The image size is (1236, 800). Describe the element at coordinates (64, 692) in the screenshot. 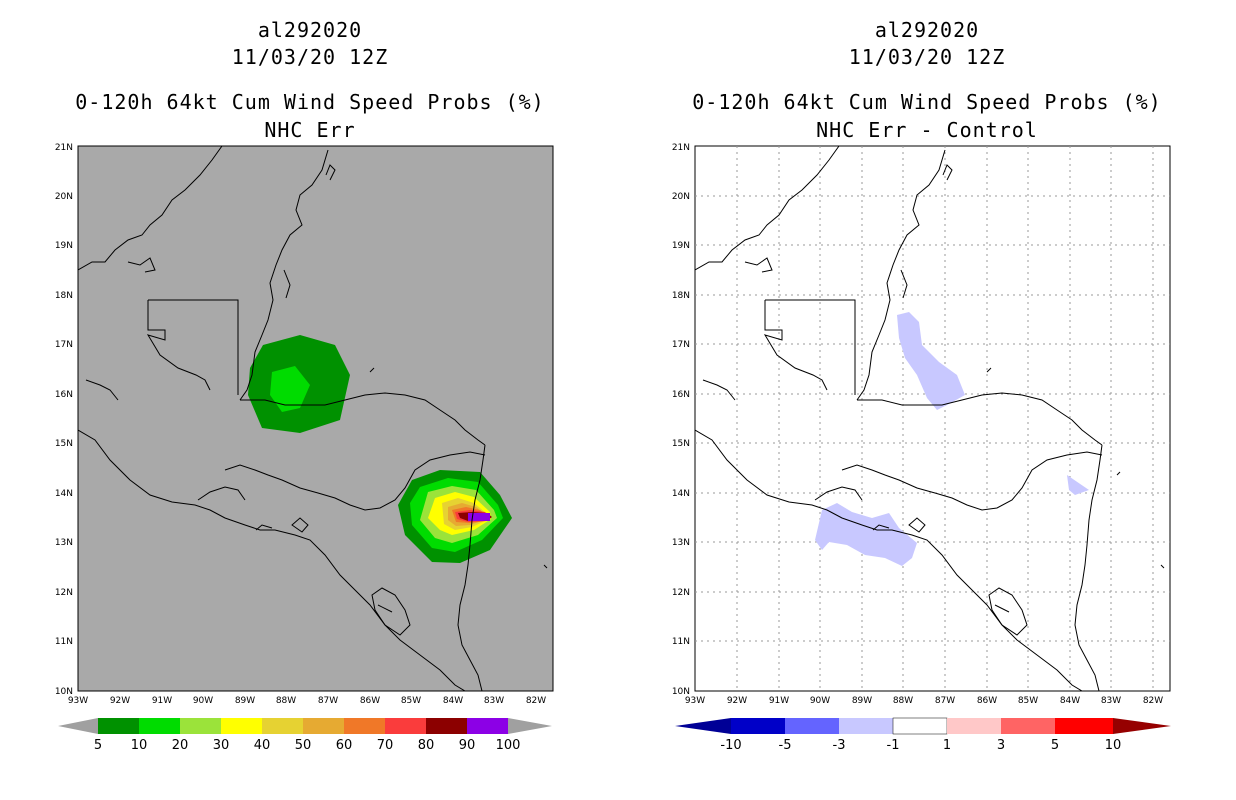

I see `lat-label: 10N` at that location.